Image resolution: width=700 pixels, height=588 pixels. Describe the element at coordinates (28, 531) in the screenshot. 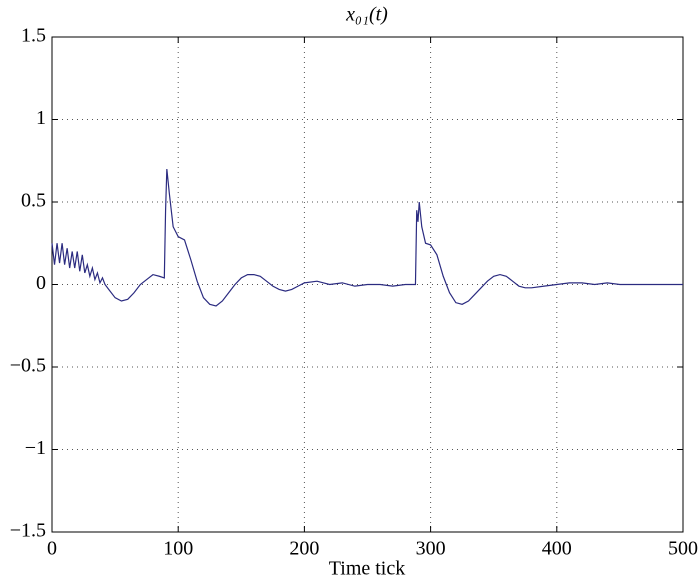

I see `y-tick-label: −1.5` at that location.